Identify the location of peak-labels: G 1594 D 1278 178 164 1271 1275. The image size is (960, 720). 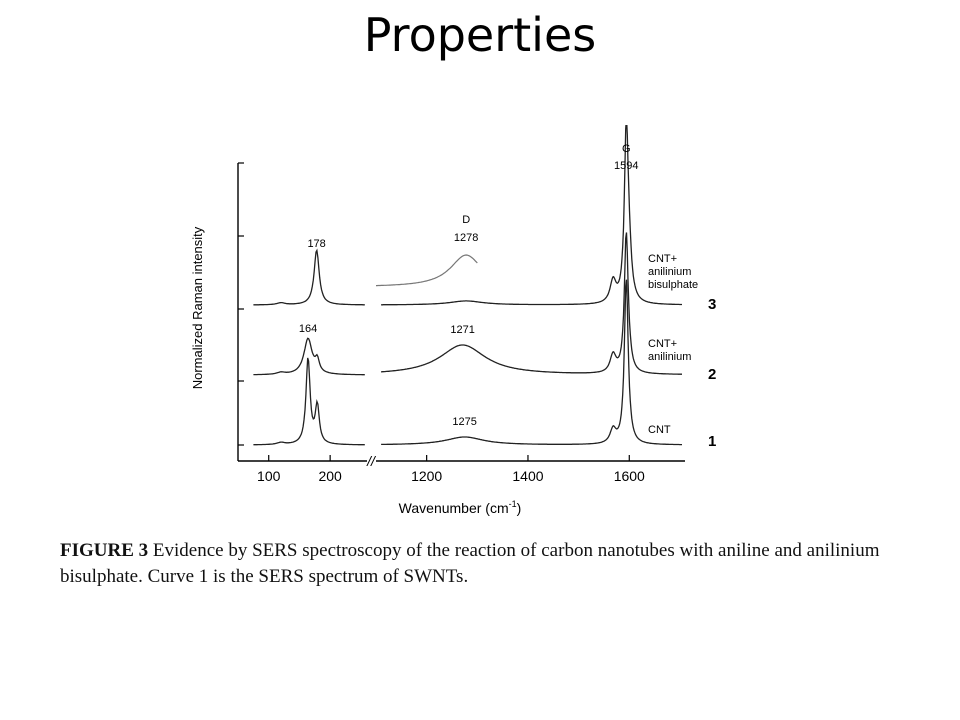
(469, 285).